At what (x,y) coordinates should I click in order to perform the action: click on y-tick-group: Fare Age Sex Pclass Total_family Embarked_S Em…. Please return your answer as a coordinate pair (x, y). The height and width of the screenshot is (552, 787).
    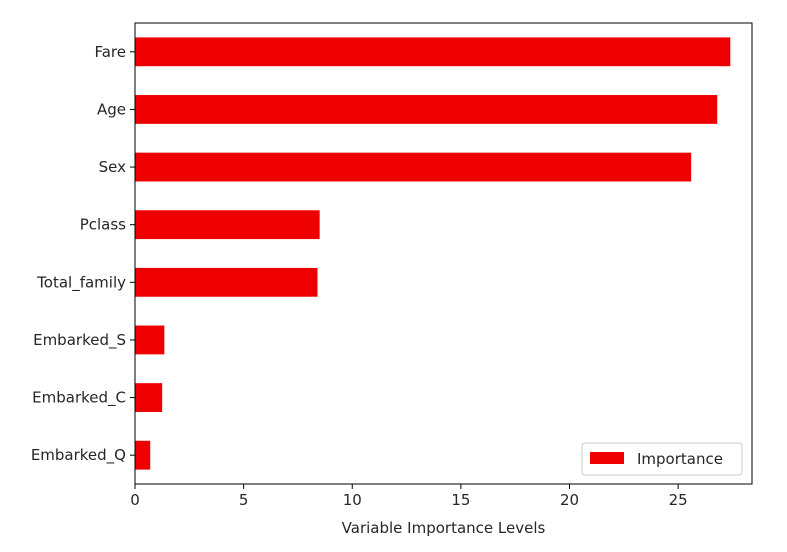
    Looking at the image, I should click on (83, 254).